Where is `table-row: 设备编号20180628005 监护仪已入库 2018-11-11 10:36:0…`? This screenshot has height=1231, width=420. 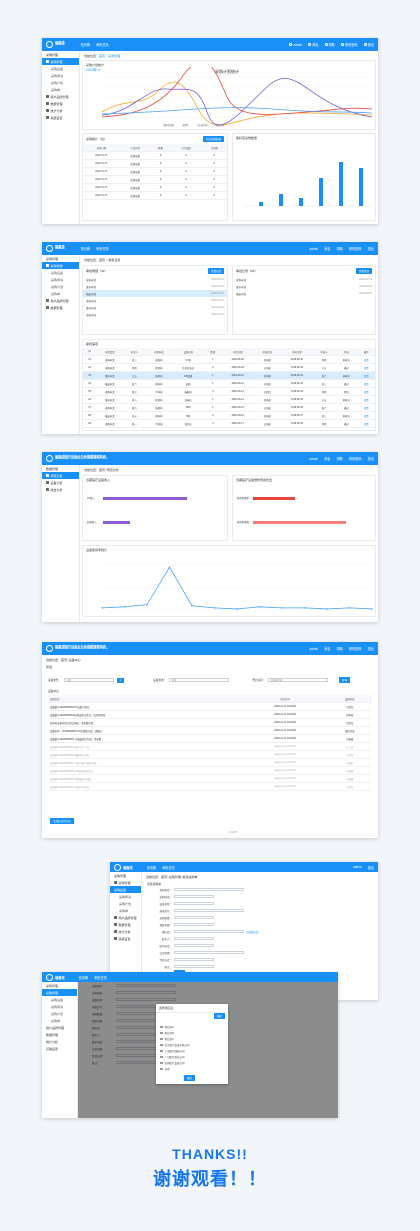
table-row: 设备编号20180628005 监护仪已入库 2018-11-11 10:36:0… is located at coordinates (210, 746).